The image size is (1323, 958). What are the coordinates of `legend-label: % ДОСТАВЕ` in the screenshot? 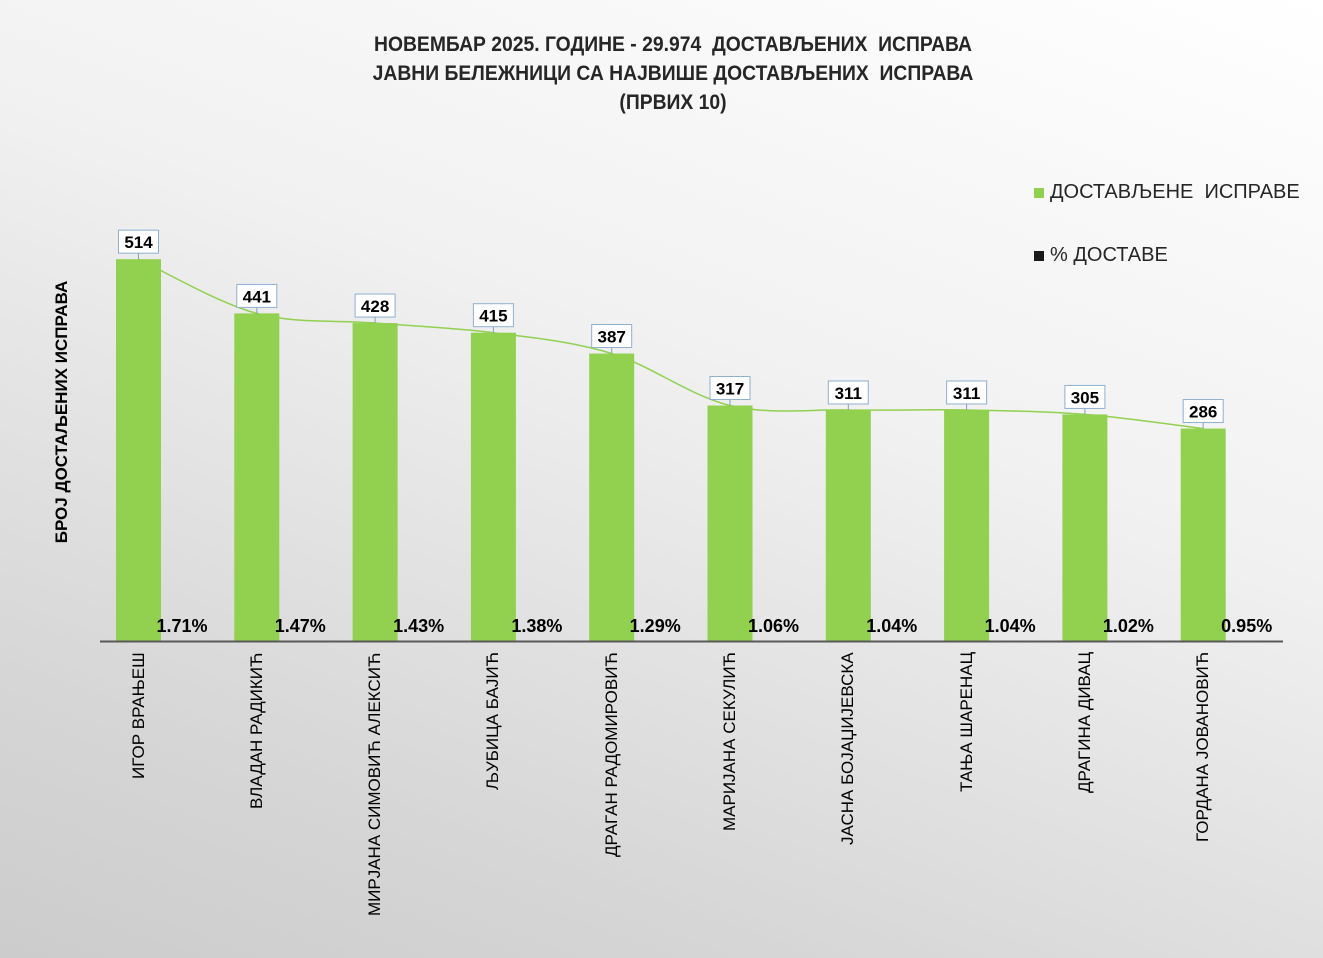 It's located at (1109, 255).